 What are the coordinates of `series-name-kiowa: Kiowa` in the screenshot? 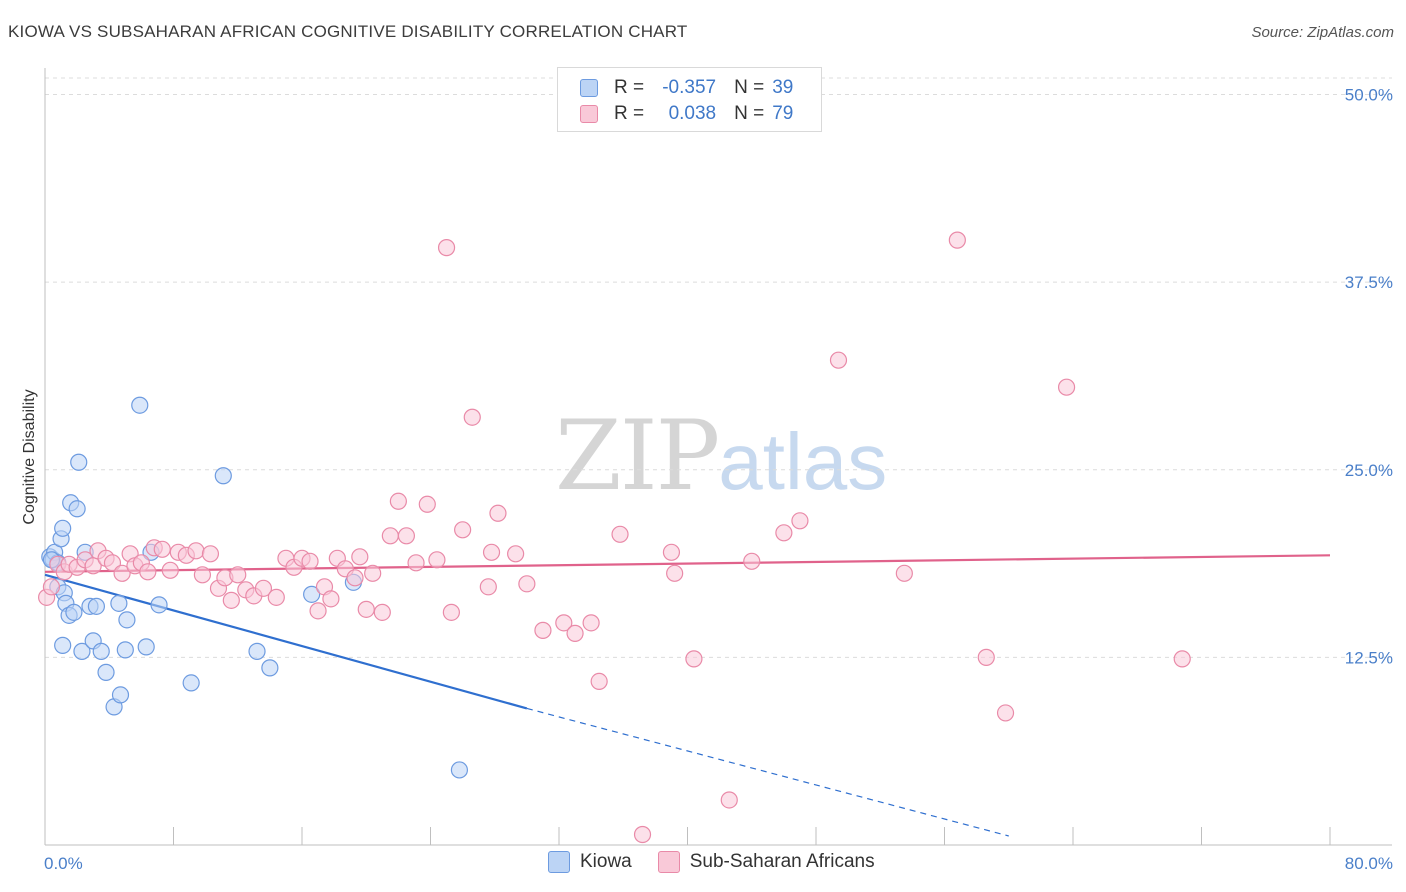 It's located at (606, 861).